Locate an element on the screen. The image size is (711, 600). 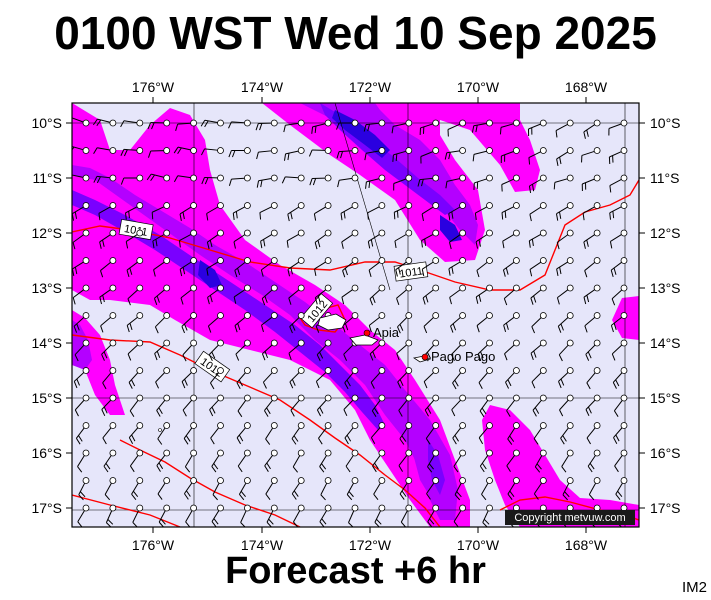
lat-tick-label: 13°S is located at coordinates (665, 288).